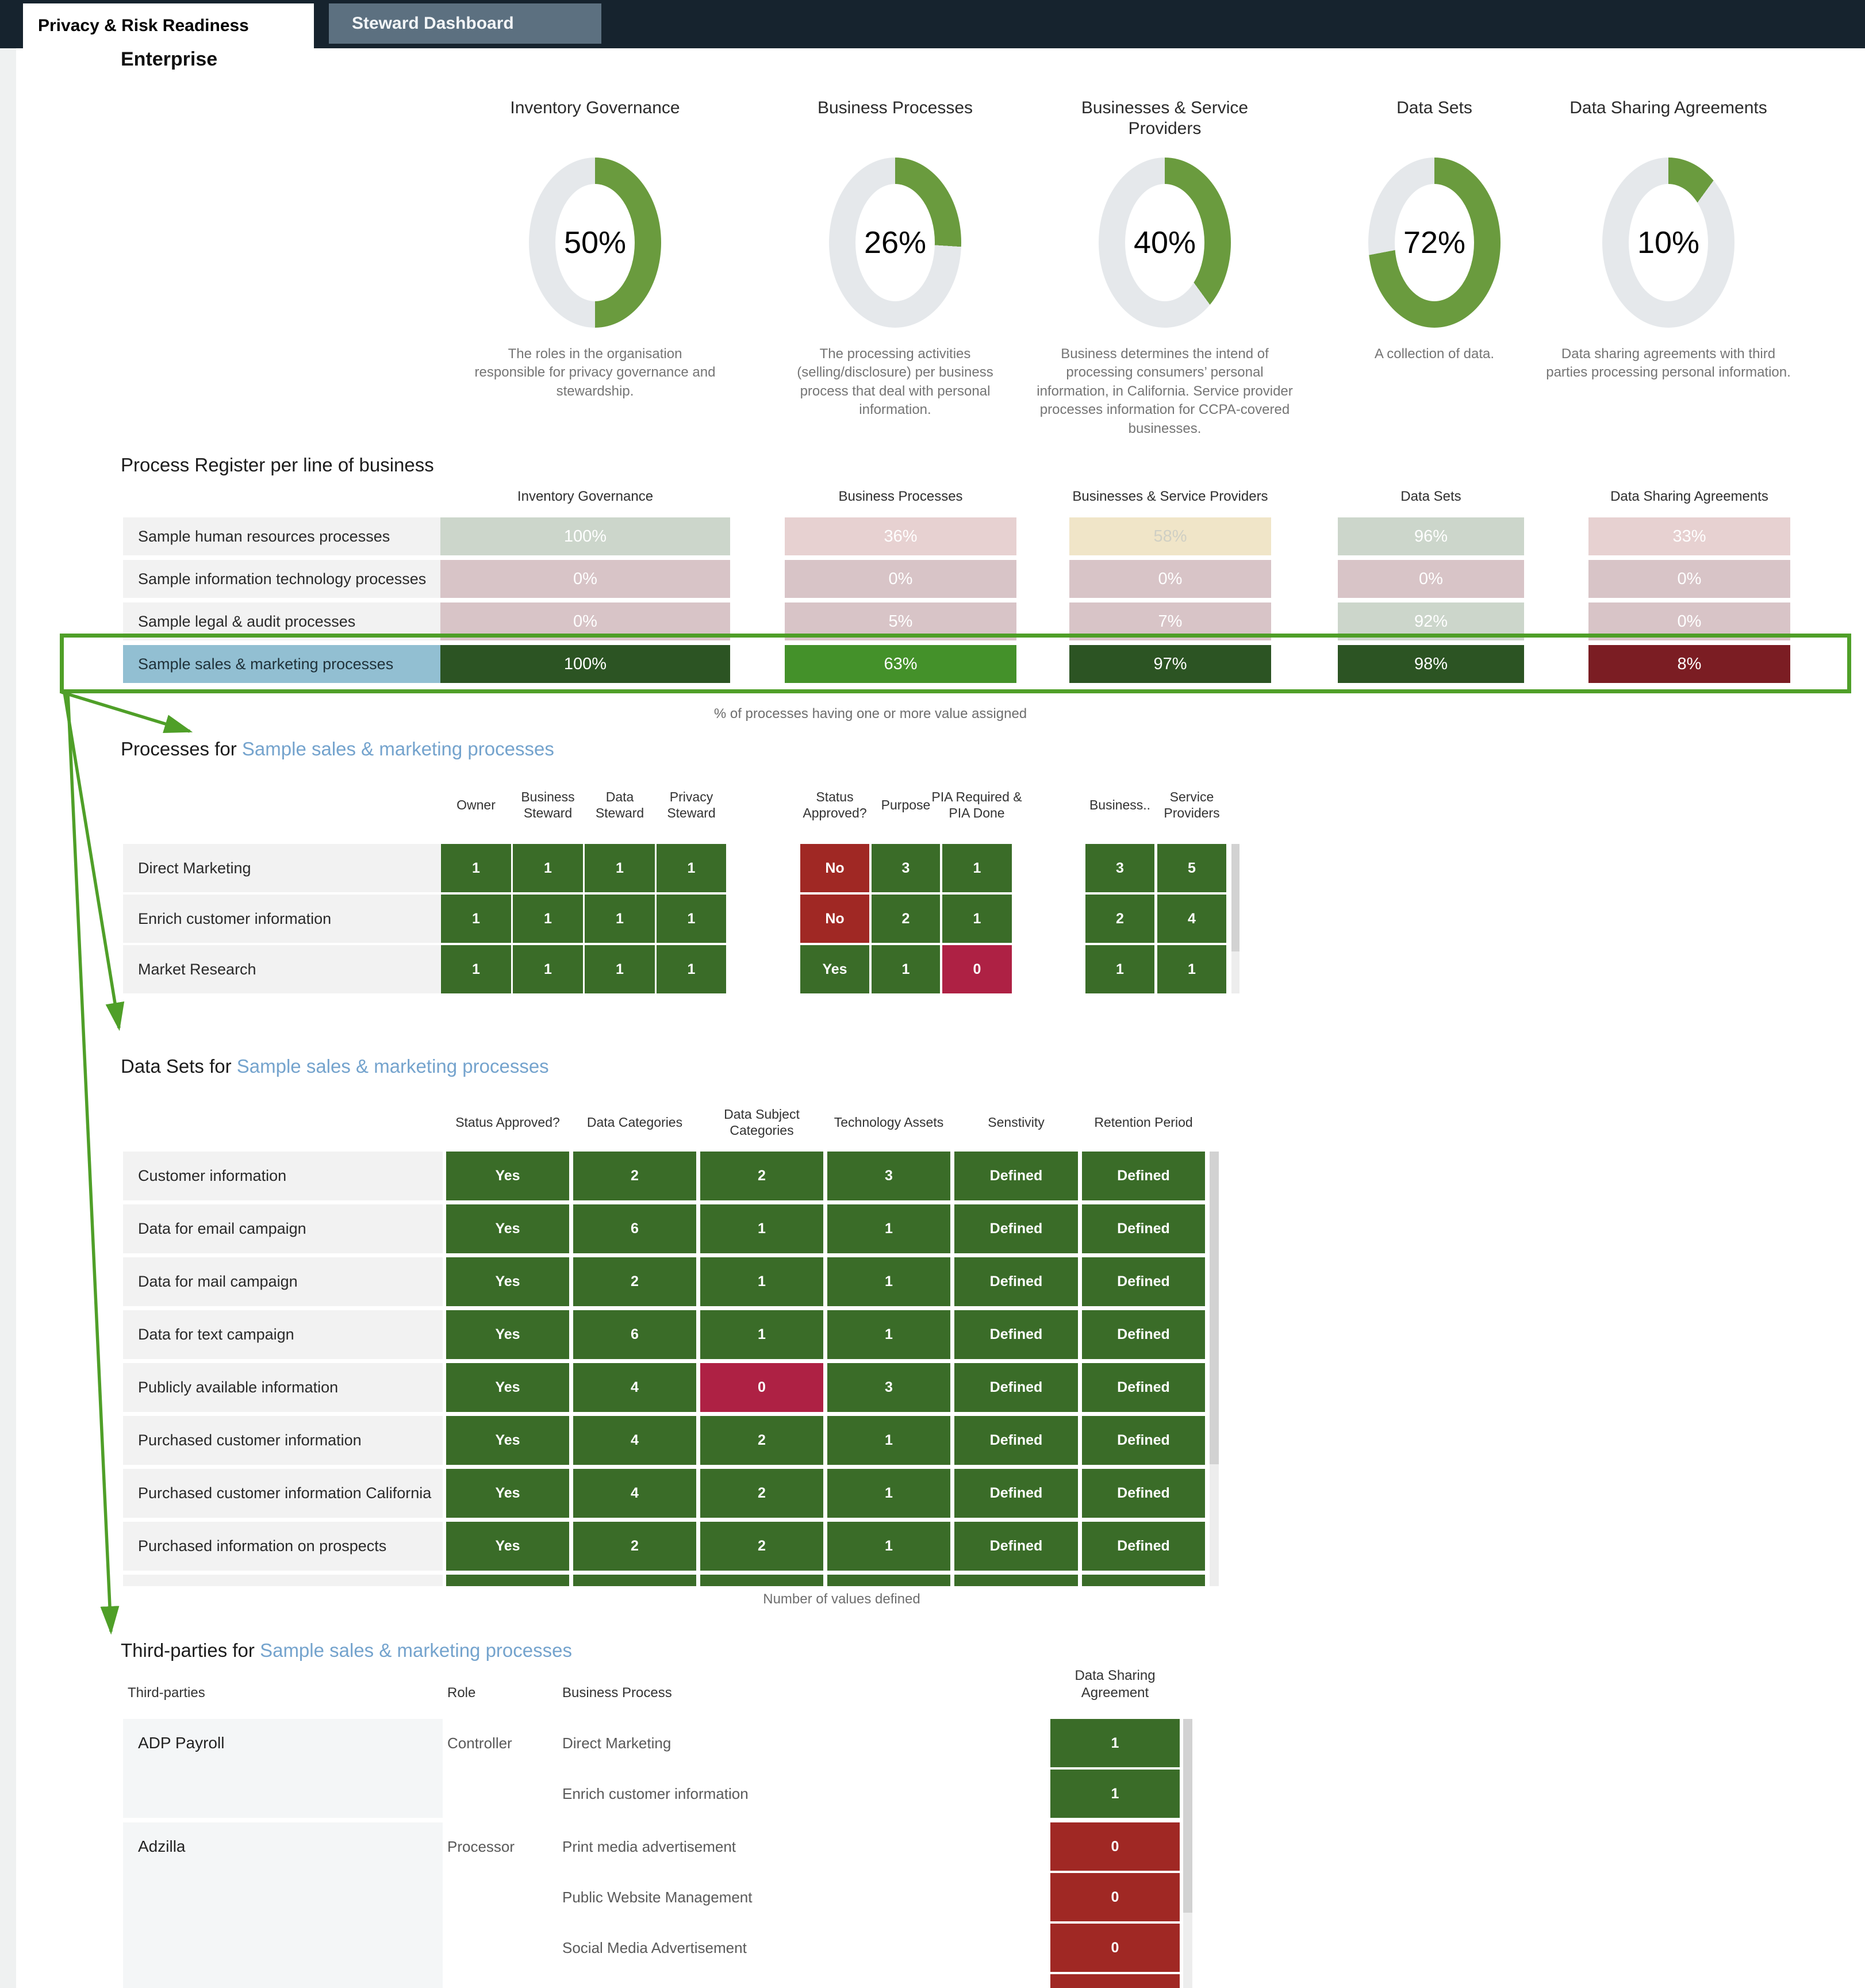  What do you see at coordinates (595, 243) in the screenshot?
I see `donut-chart: 50%` at bounding box center [595, 243].